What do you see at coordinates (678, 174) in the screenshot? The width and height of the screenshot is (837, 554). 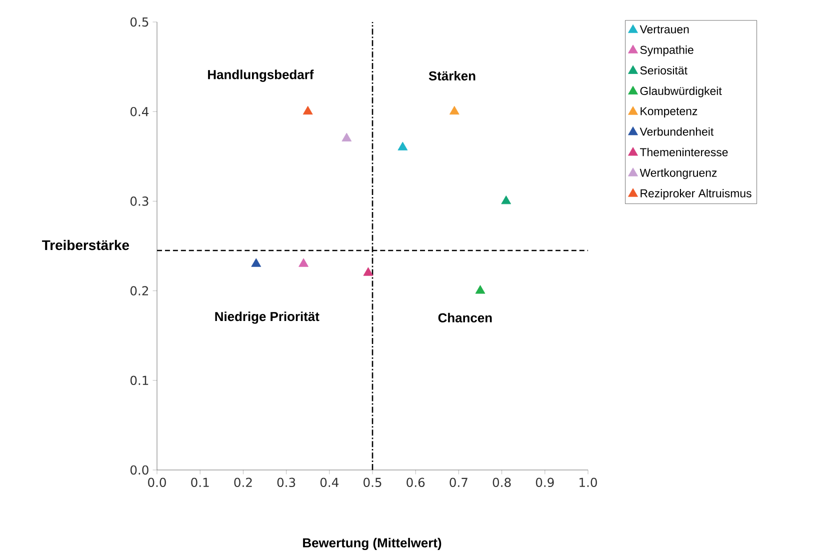 I see `legend-label: Wertkongruenz` at bounding box center [678, 174].